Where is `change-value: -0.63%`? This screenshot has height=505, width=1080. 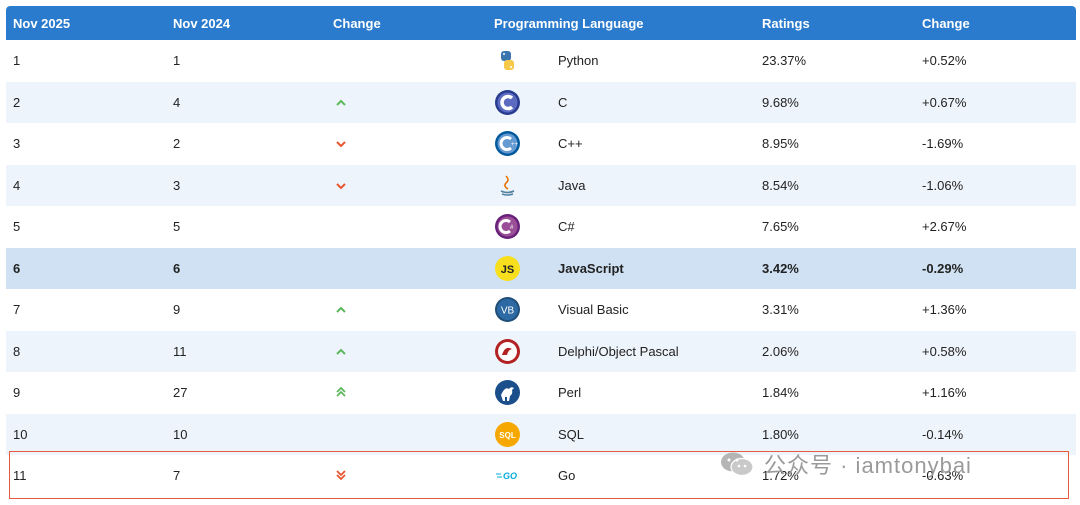
change-value: -0.63% is located at coordinates (943, 476).